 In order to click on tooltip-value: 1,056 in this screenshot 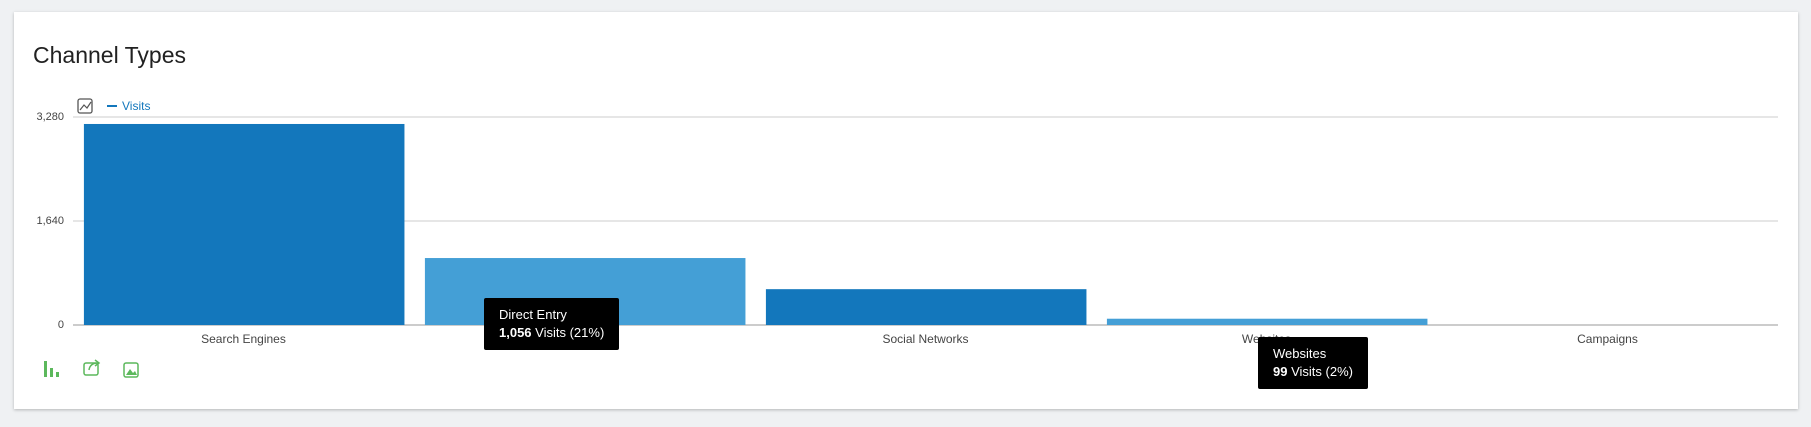, I will do `click(515, 332)`.